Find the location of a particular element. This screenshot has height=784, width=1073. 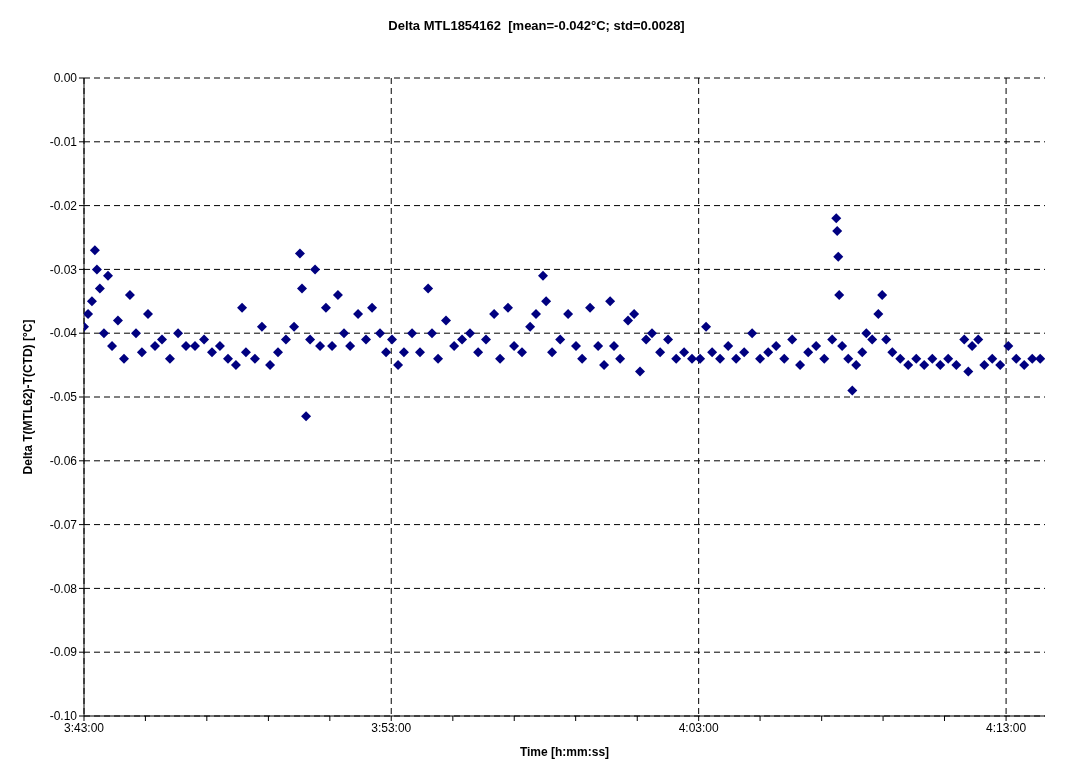

y-tick-label: -0.05 is located at coordinates (63, 397).